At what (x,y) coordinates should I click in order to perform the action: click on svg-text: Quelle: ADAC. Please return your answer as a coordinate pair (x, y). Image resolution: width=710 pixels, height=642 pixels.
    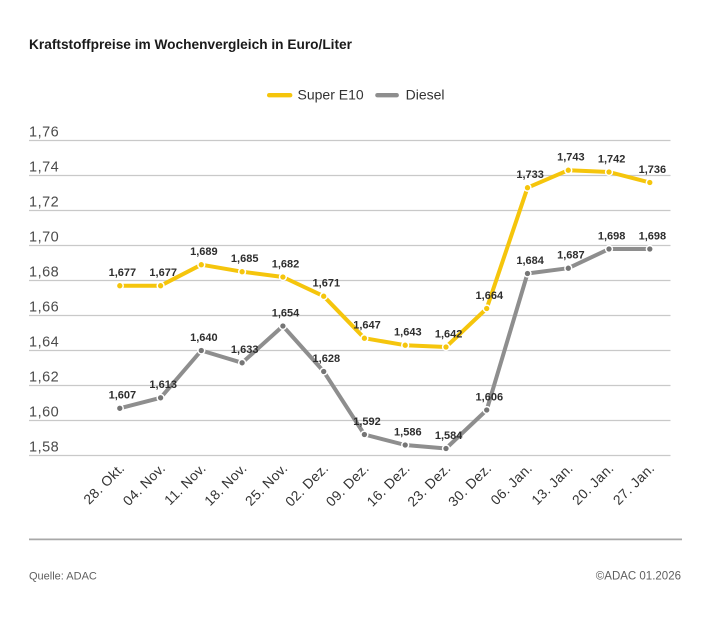
    Looking at the image, I should click on (63, 577).